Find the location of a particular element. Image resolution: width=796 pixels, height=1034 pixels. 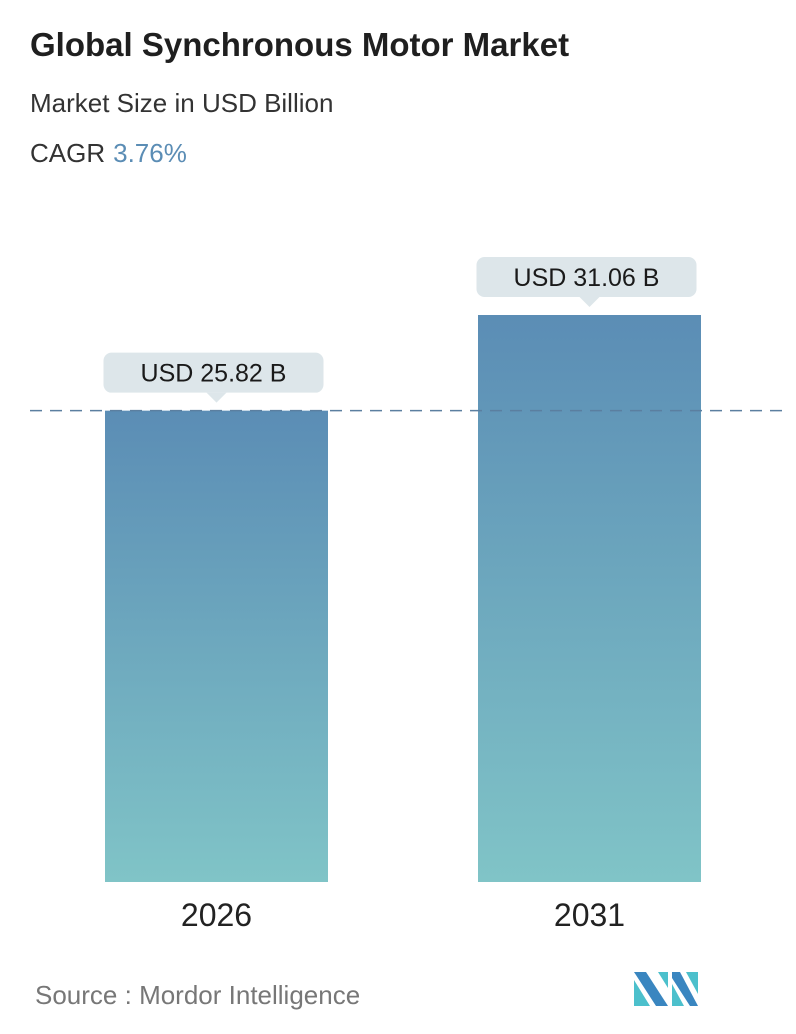

cagr-label: CAGR is located at coordinates (68, 153).